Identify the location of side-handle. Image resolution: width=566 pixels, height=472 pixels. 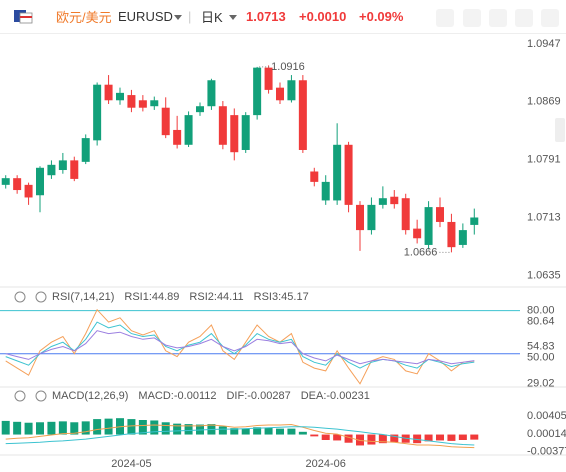
(560, 130).